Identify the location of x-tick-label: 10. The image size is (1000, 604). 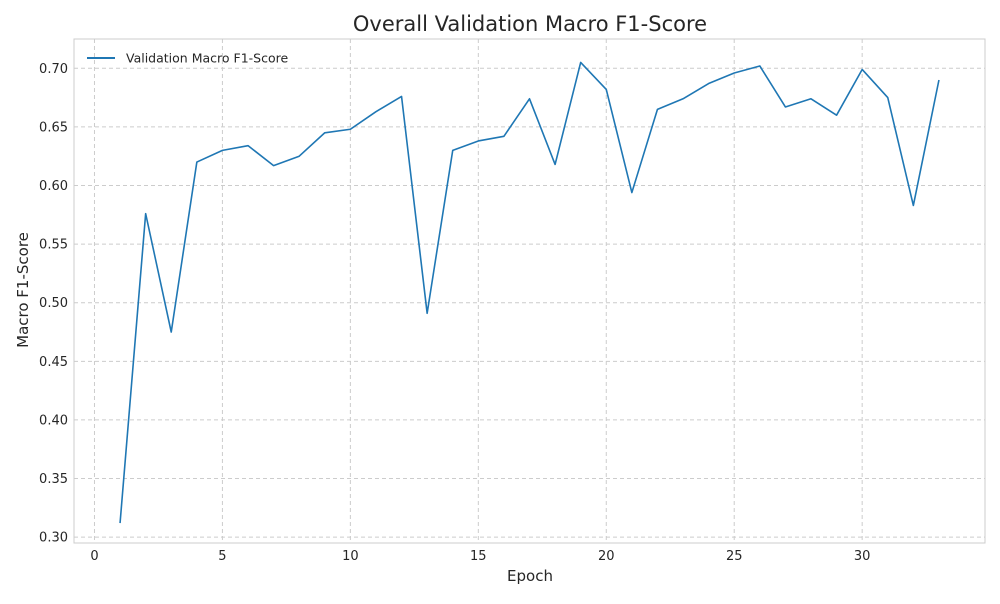
(350, 556).